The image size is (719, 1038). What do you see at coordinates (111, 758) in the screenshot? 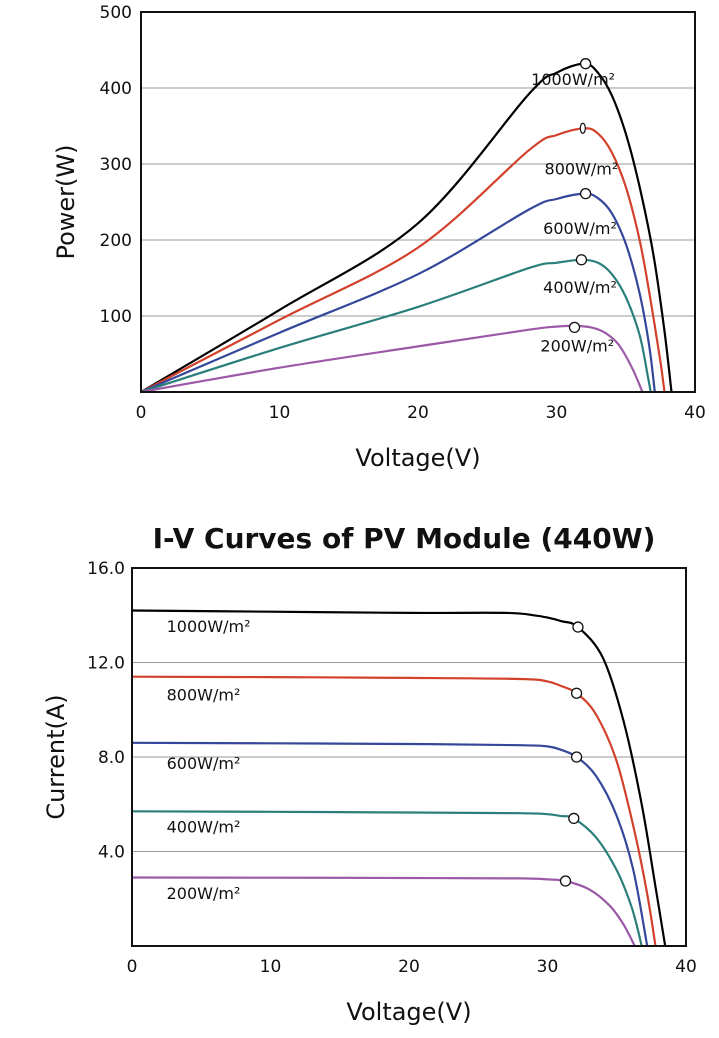
I see `y-tick-label: 8.0` at bounding box center [111, 758].